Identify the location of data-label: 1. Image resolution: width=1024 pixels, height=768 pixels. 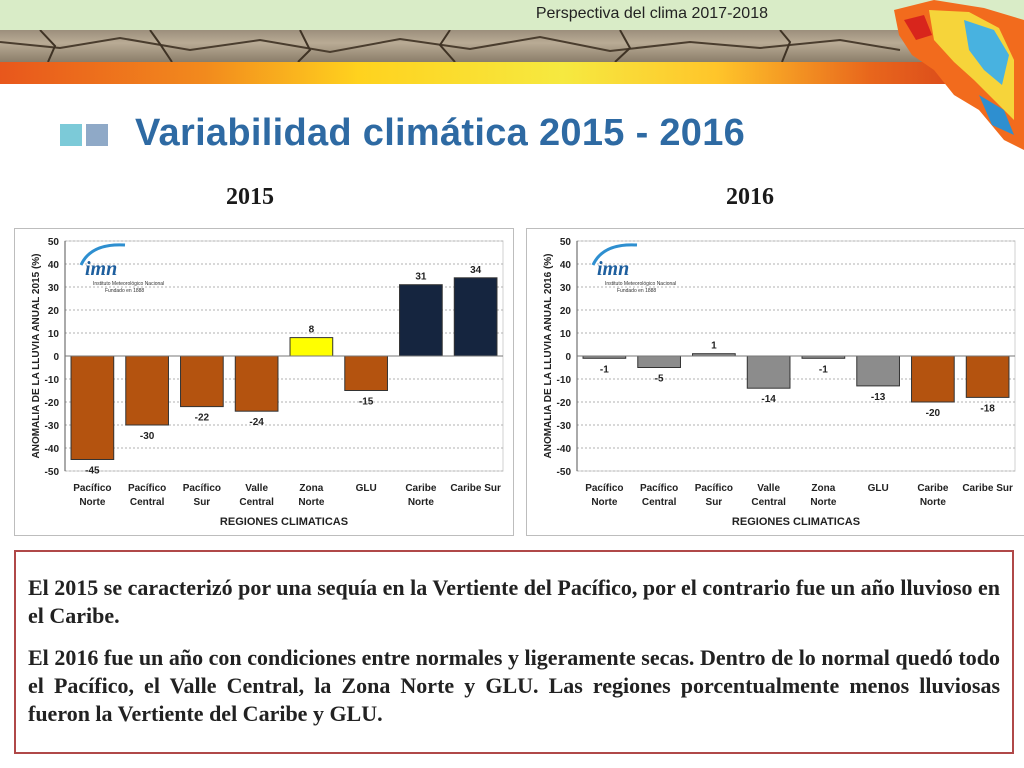
(714, 346).